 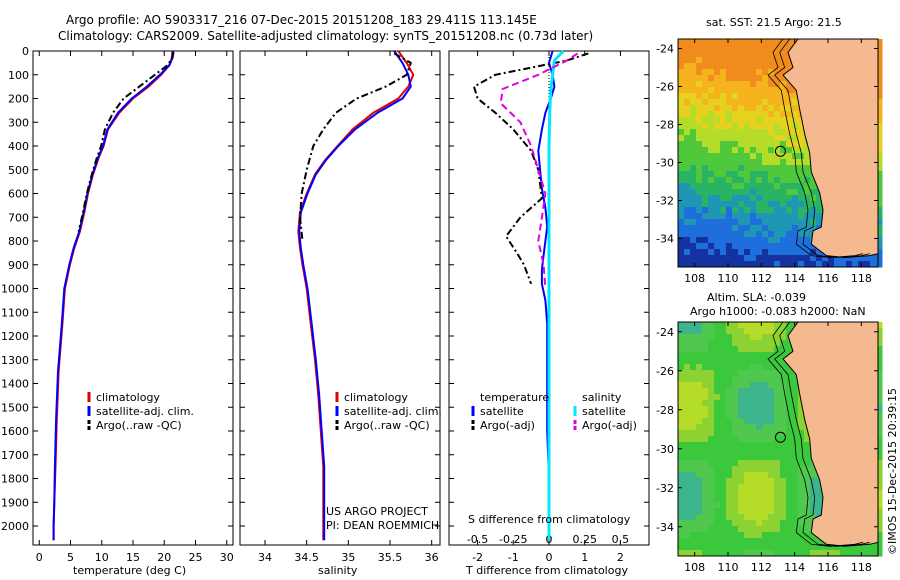 What do you see at coordinates (348, 557) in the screenshot?
I see `x-tick-label: 35` at bounding box center [348, 557].